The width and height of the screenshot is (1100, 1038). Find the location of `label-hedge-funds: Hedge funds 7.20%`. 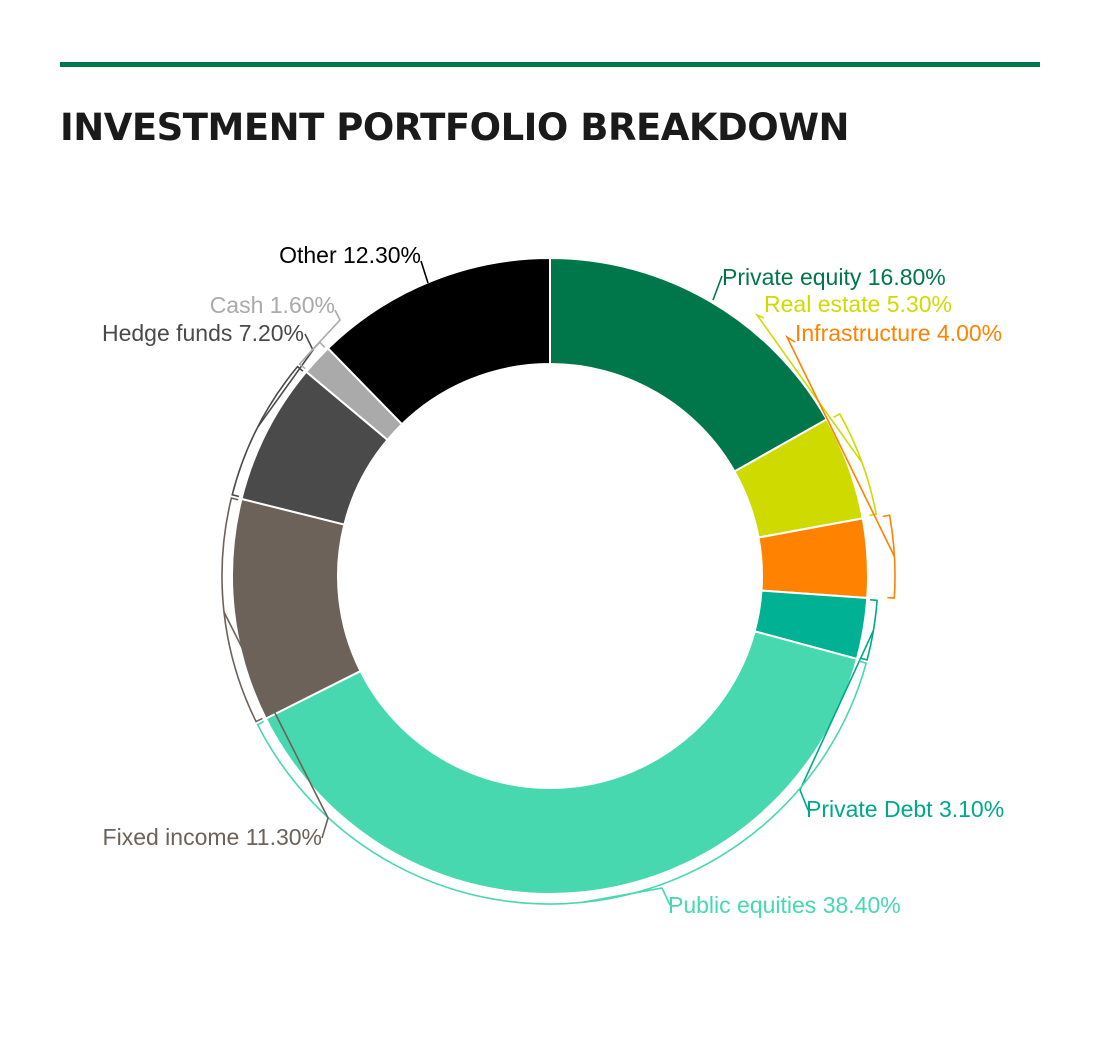

label-hedge-funds: Hedge funds 7.20% is located at coordinates (203, 333).